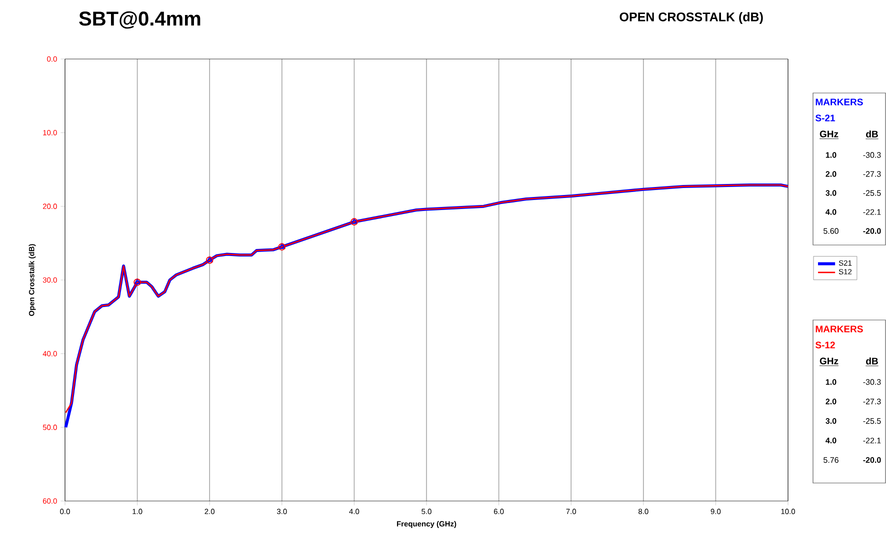 This screenshot has width=886, height=552. What do you see at coordinates (825, 118) in the screenshot?
I see `text: S-21` at bounding box center [825, 118].